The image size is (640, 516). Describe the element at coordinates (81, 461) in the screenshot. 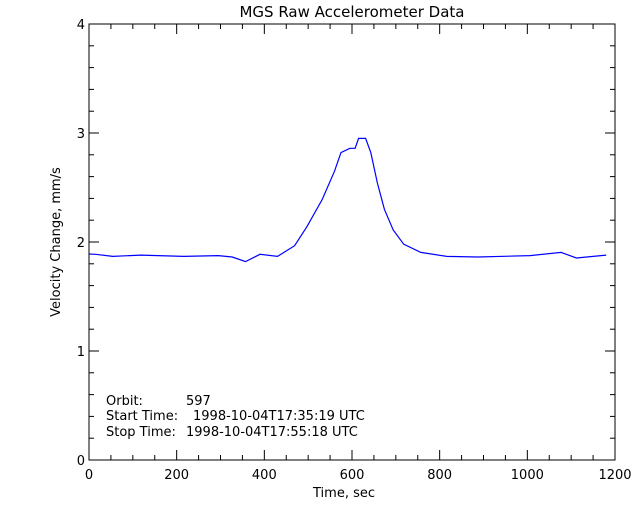

I see `y-tick-label: 0` at that location.